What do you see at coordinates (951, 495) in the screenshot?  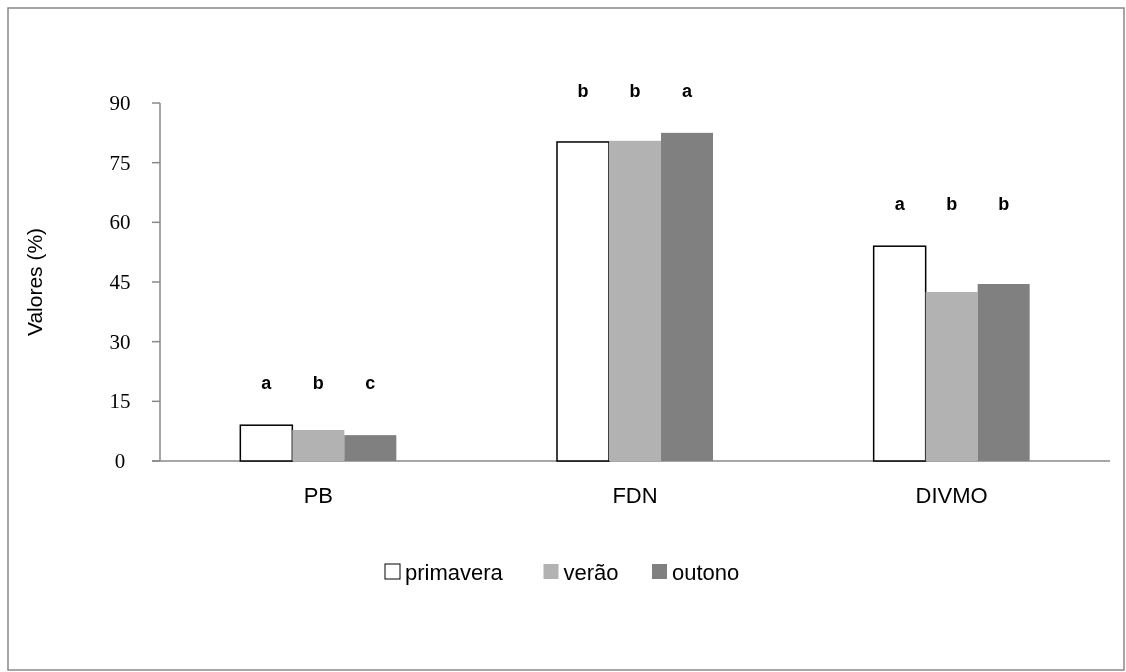 I see `x-tick-label: DIVMO` at bounding box center [951, 495].